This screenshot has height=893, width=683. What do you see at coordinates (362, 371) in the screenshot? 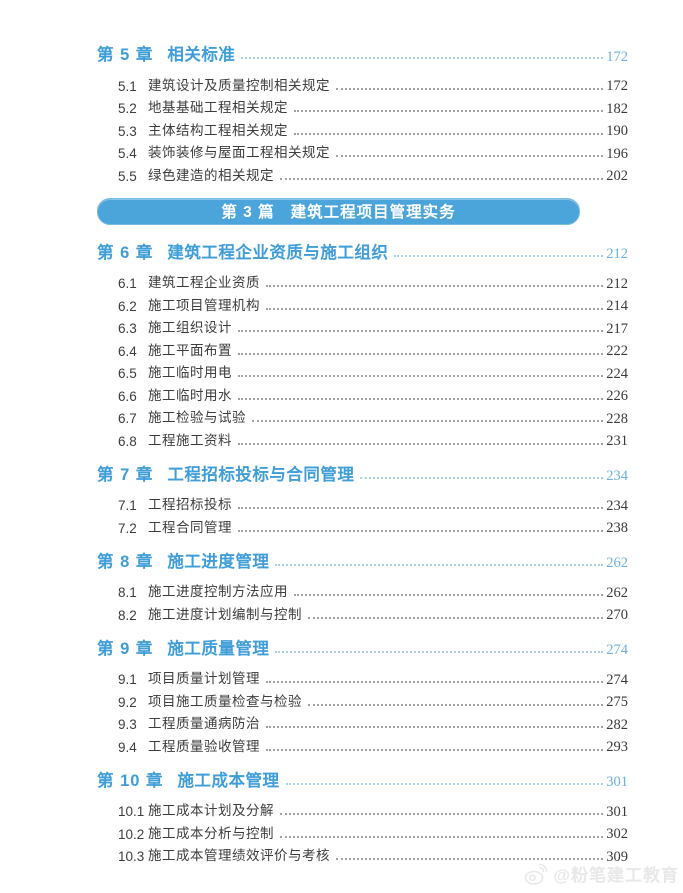
I see `toc-entry: 6.5 施工临时用电 224` at bounding box center [362, 371].